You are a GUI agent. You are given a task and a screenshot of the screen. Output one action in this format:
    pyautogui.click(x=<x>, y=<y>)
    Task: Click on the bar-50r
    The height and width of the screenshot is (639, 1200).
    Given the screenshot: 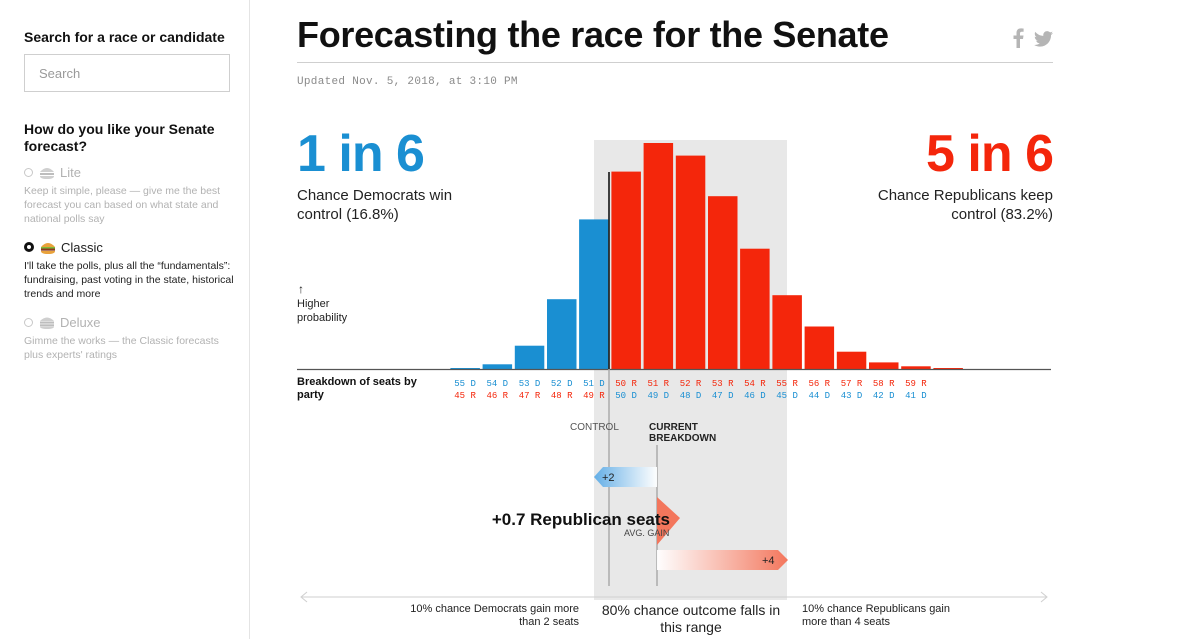 What is the action you would take?
    pyautogui.click(x=626, y=270)
    